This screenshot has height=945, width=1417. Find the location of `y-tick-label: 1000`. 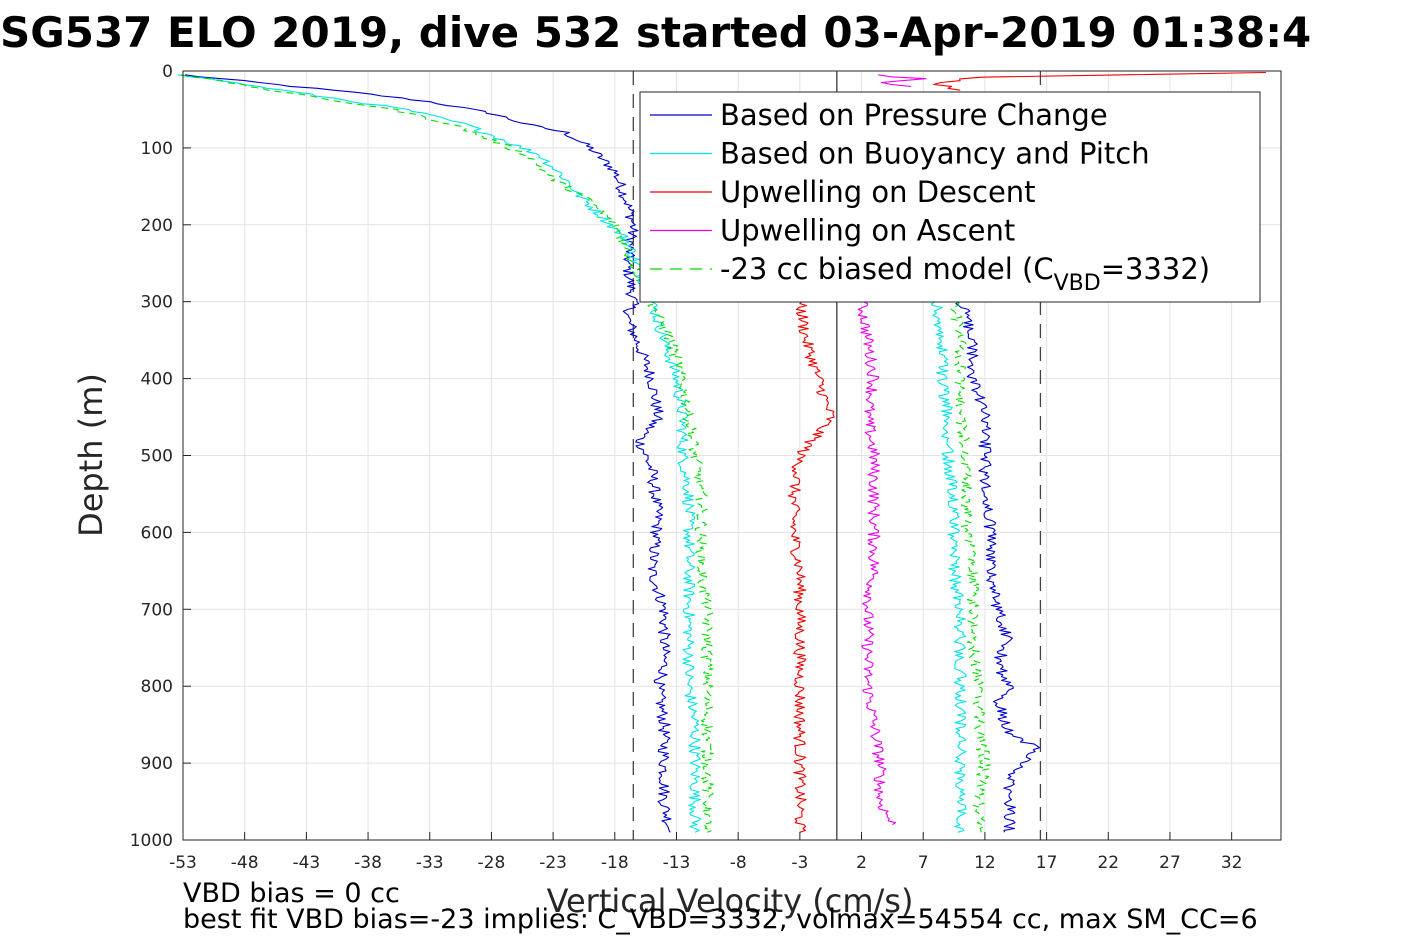

y-tick-label: 1000 is located at coordinates (151, 841).